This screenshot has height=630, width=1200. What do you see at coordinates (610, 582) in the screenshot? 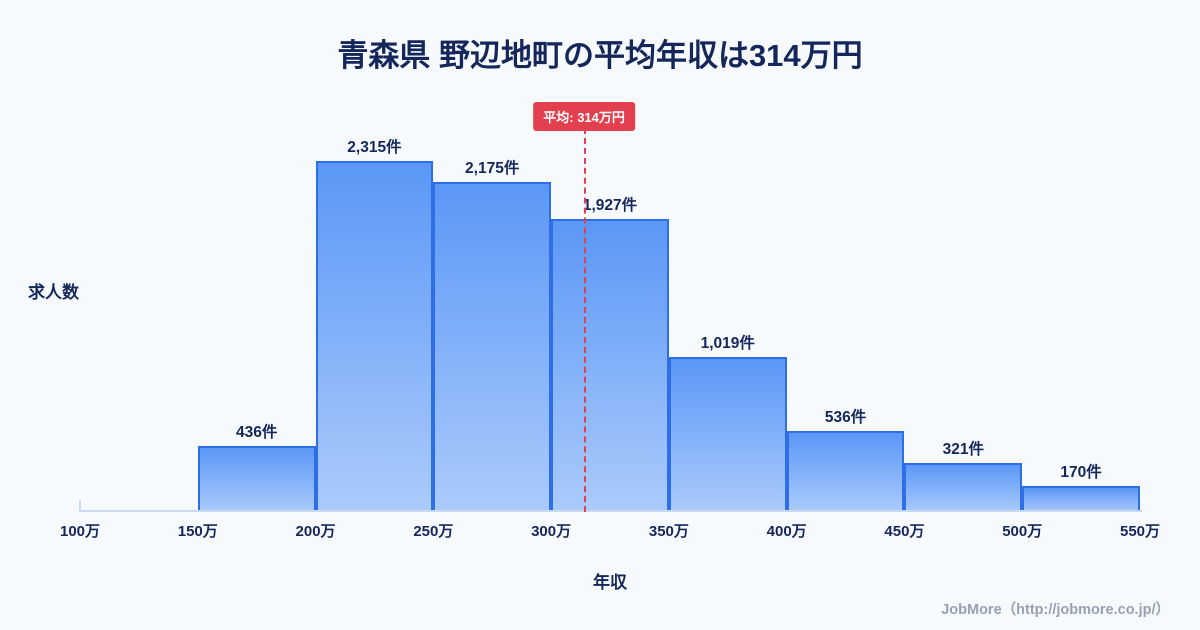
I see `x-axis-label: 年収` at bounding box center [610, 582].